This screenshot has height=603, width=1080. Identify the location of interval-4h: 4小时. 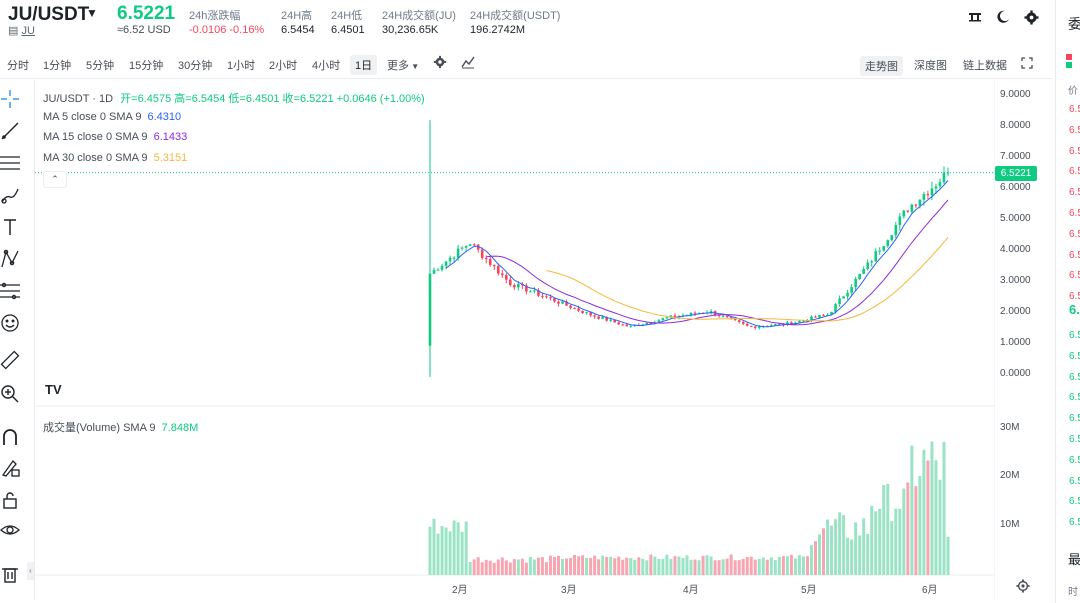
(326, 66).